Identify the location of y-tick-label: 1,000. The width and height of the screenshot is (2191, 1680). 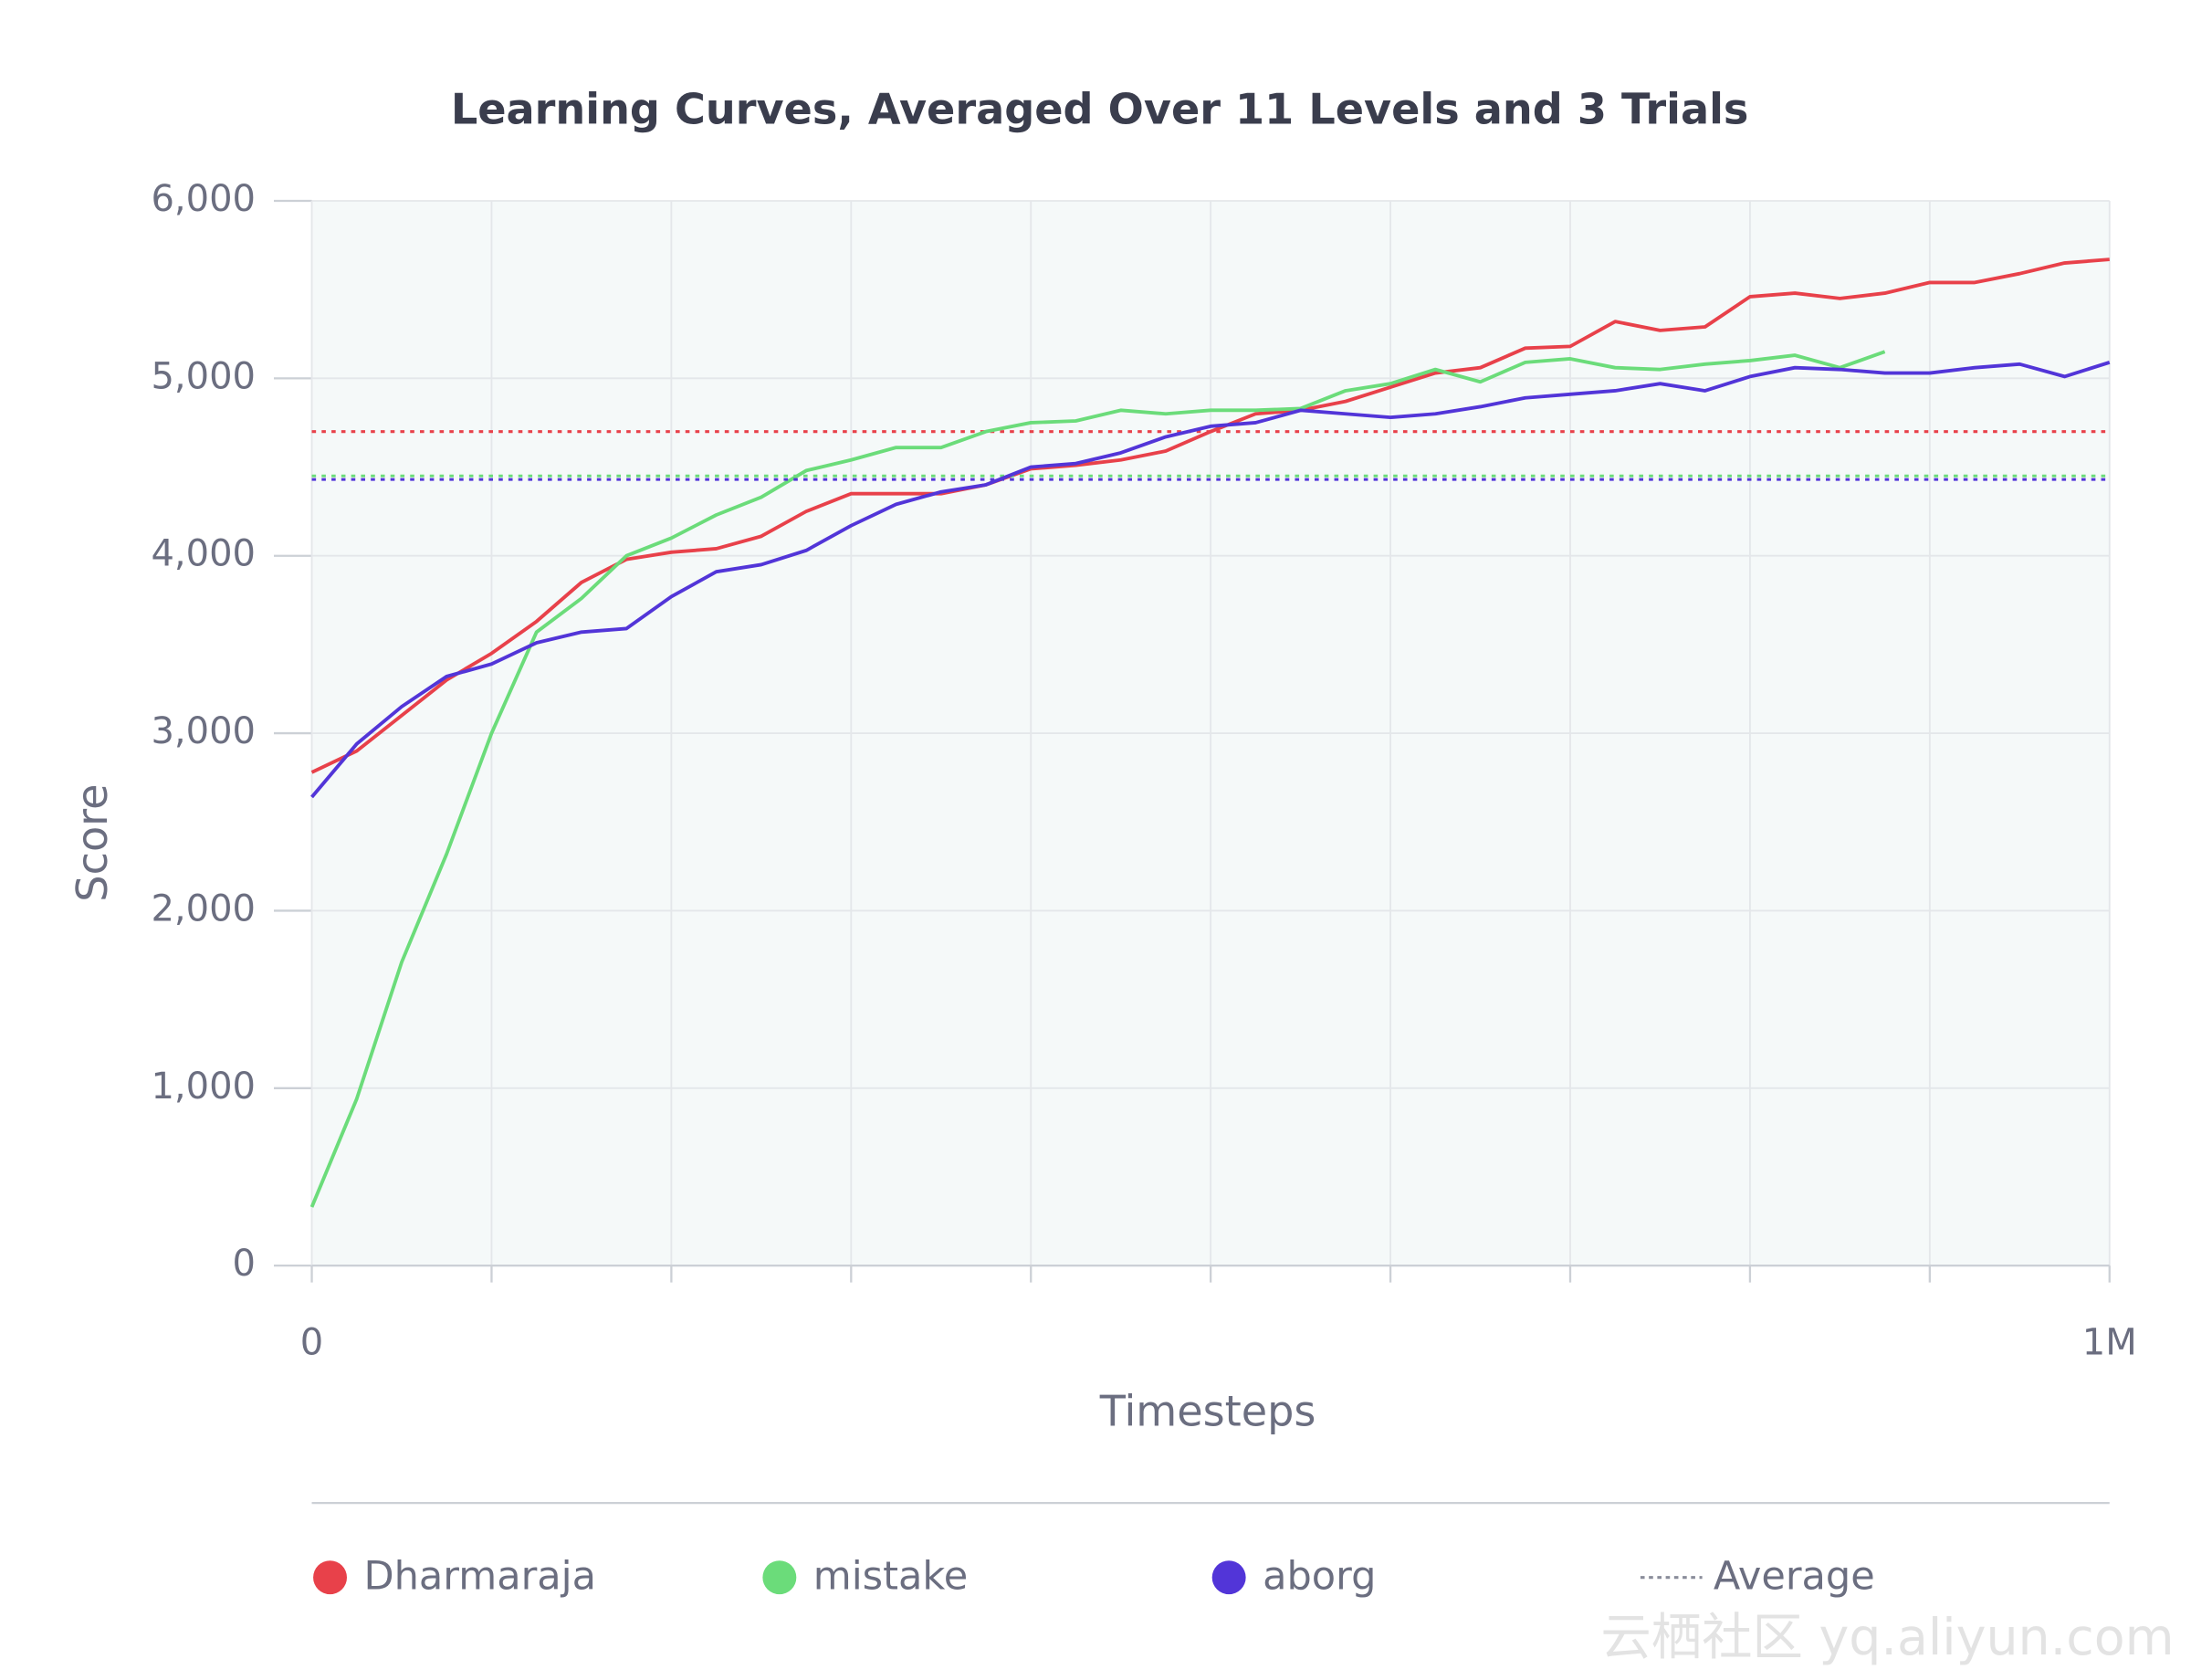
(203, 1087).